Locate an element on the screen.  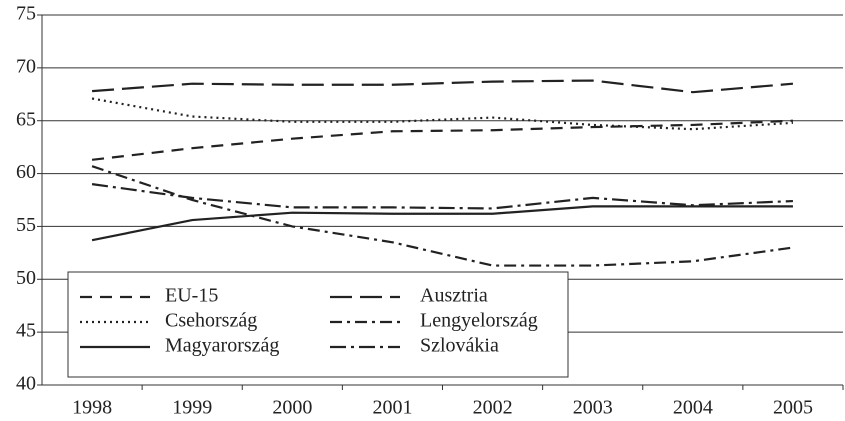
y-tick-label: 55 is located at coordinates (26, 225).